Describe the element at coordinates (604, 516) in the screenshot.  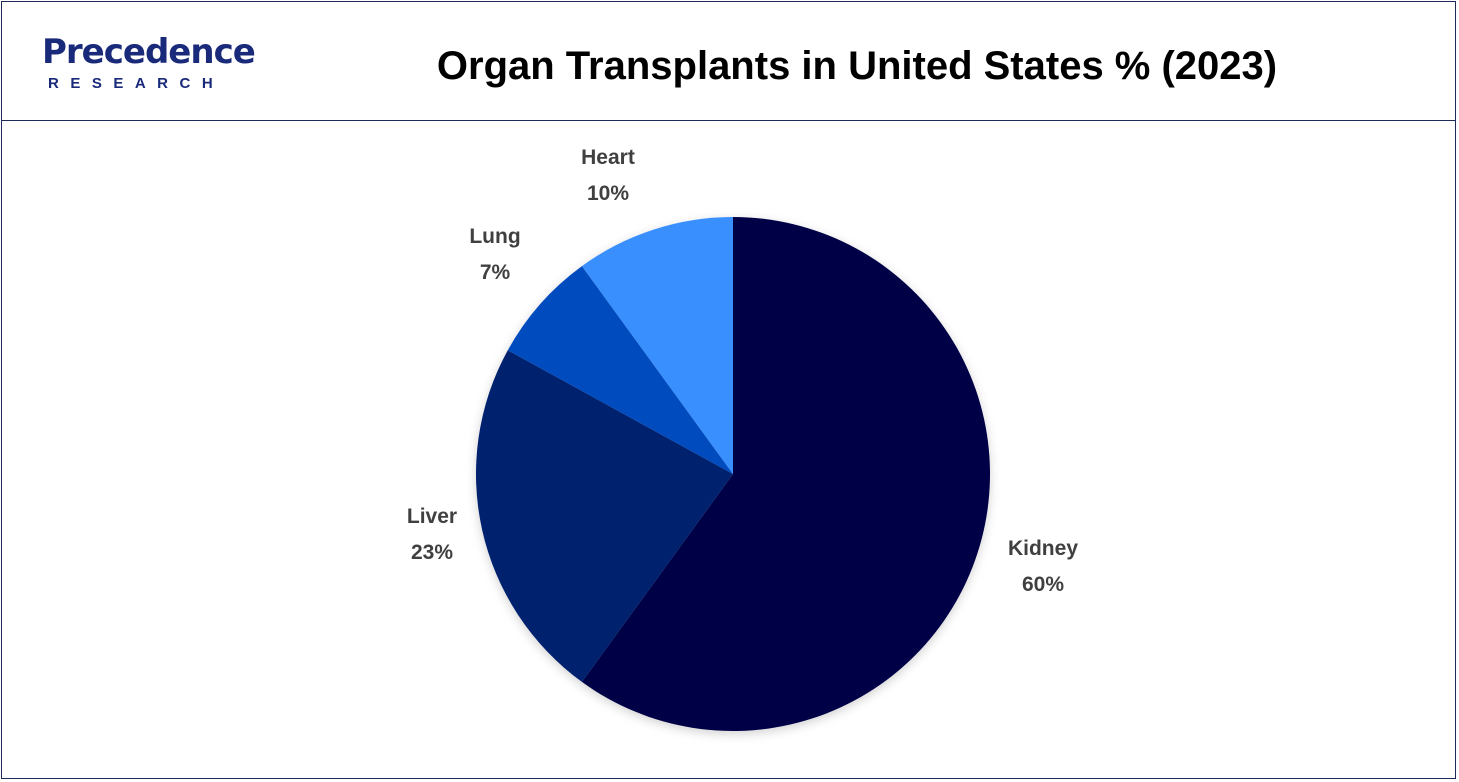
I see `pie-slice-liver` at that location.